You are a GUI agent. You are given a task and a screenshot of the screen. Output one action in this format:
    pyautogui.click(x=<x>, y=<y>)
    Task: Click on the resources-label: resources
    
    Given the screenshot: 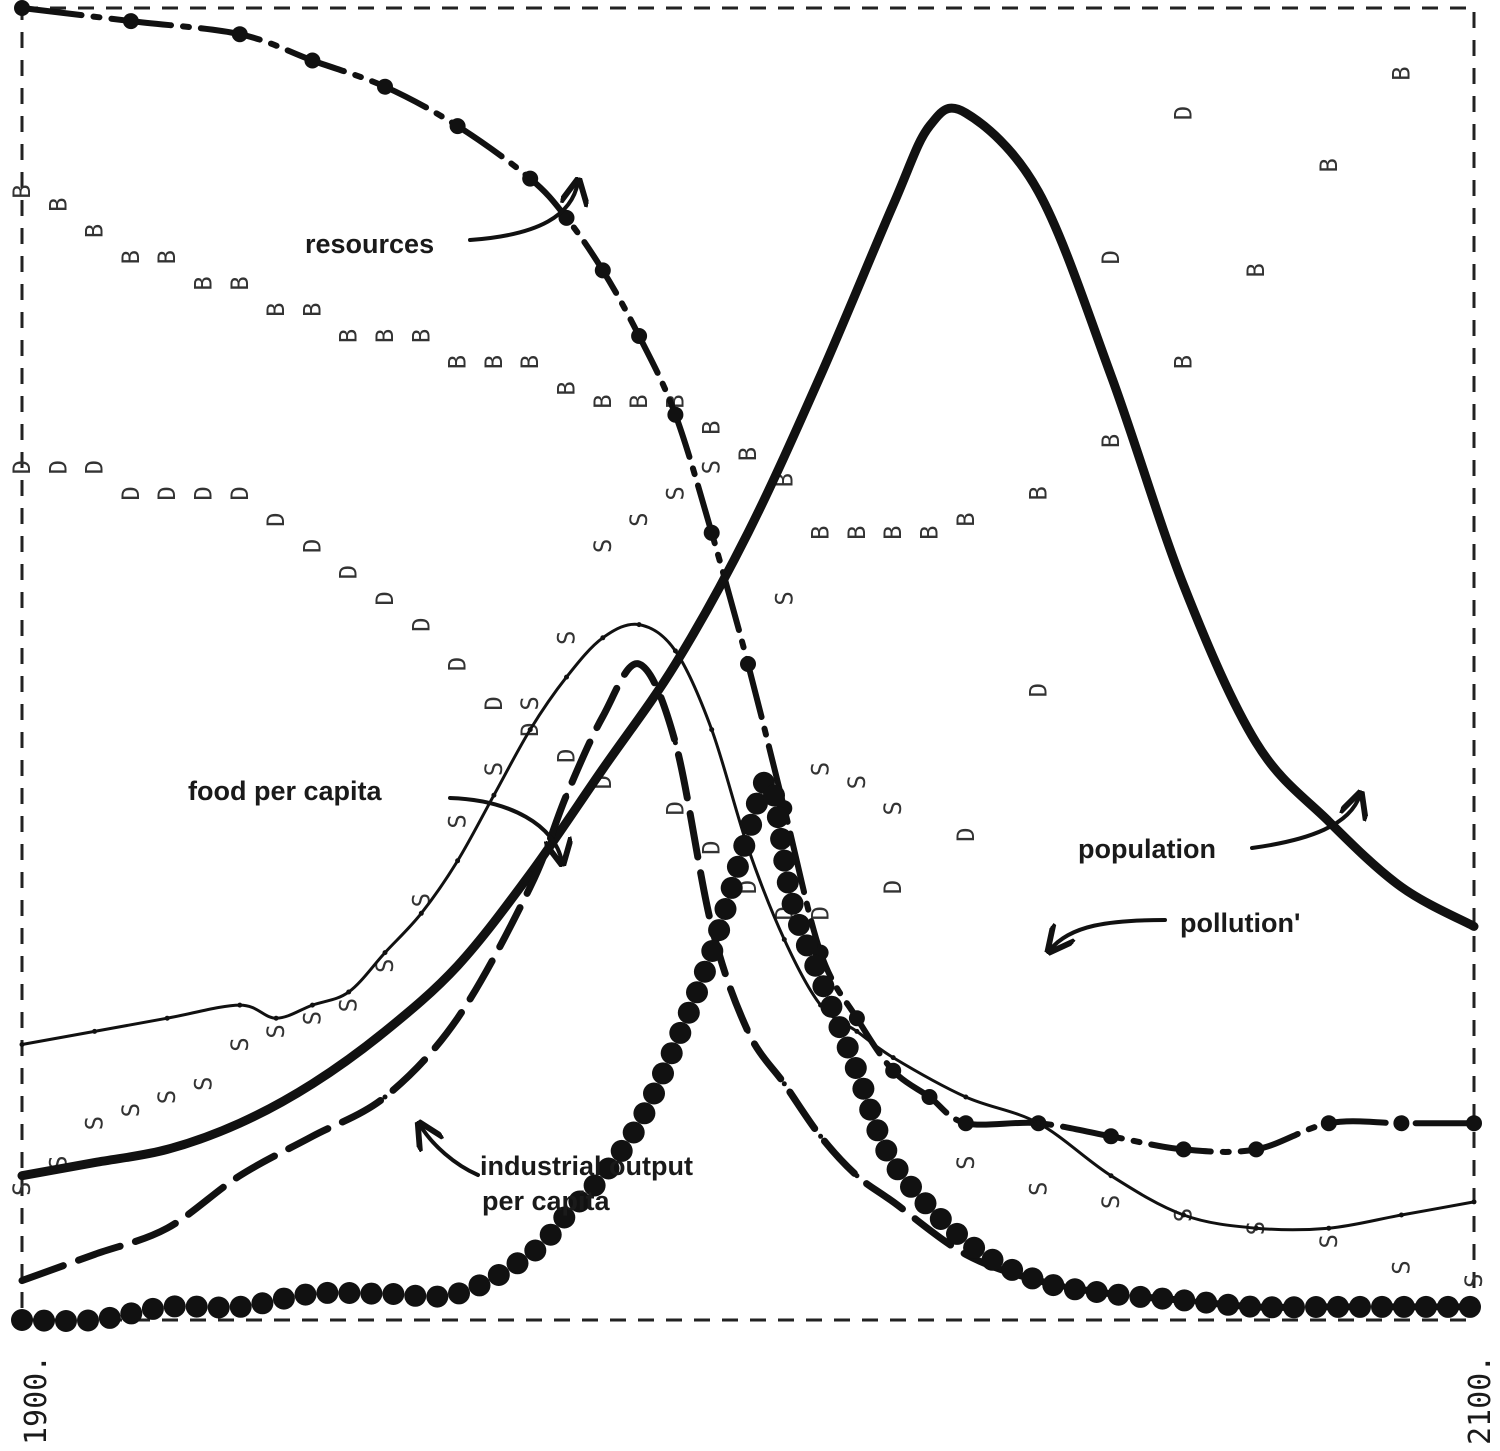 What is the action you would take?
    pyautogui.click(x=369, y=244)
    